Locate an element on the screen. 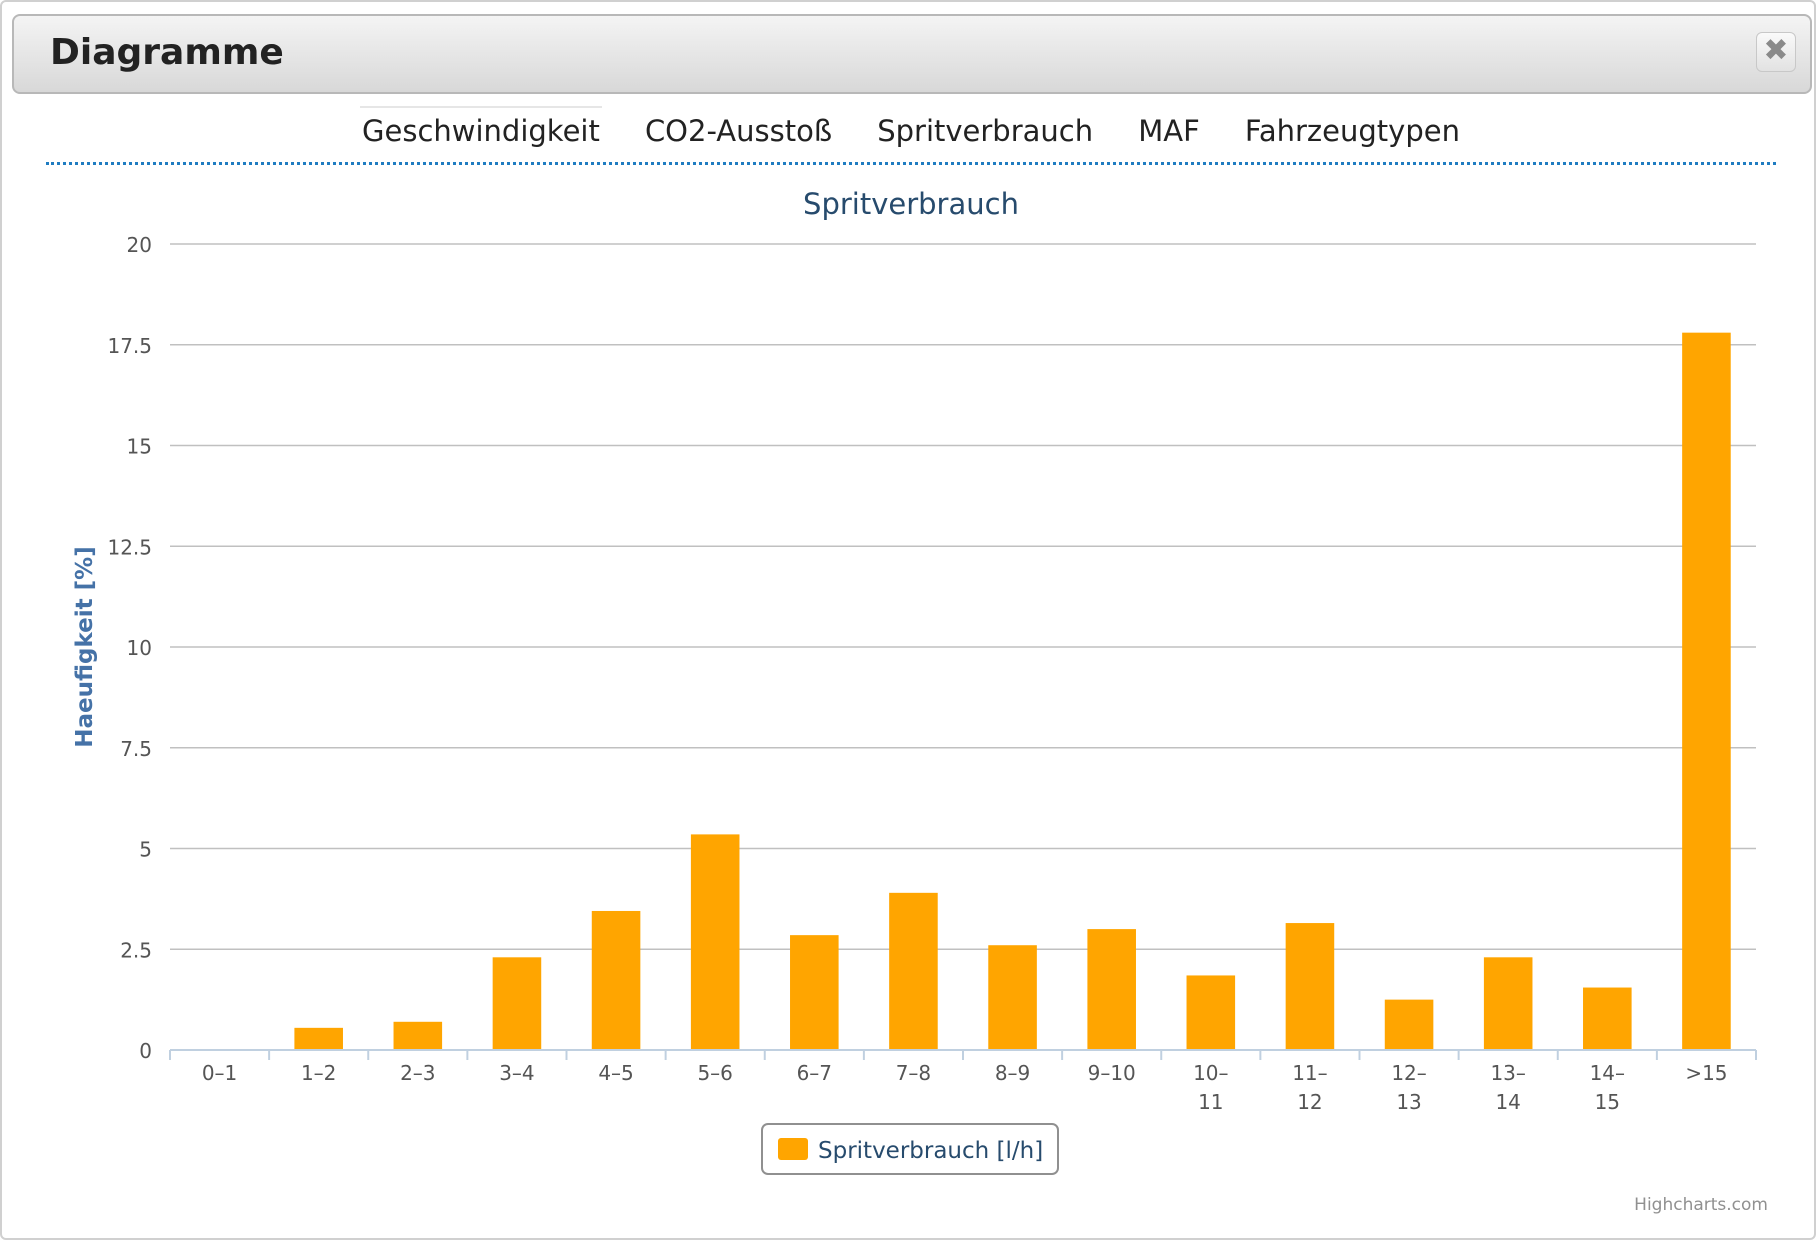 This screenshot has height=1244, width=1820. x-tick-label: 4–5 is located at coordinates (615, 1073).